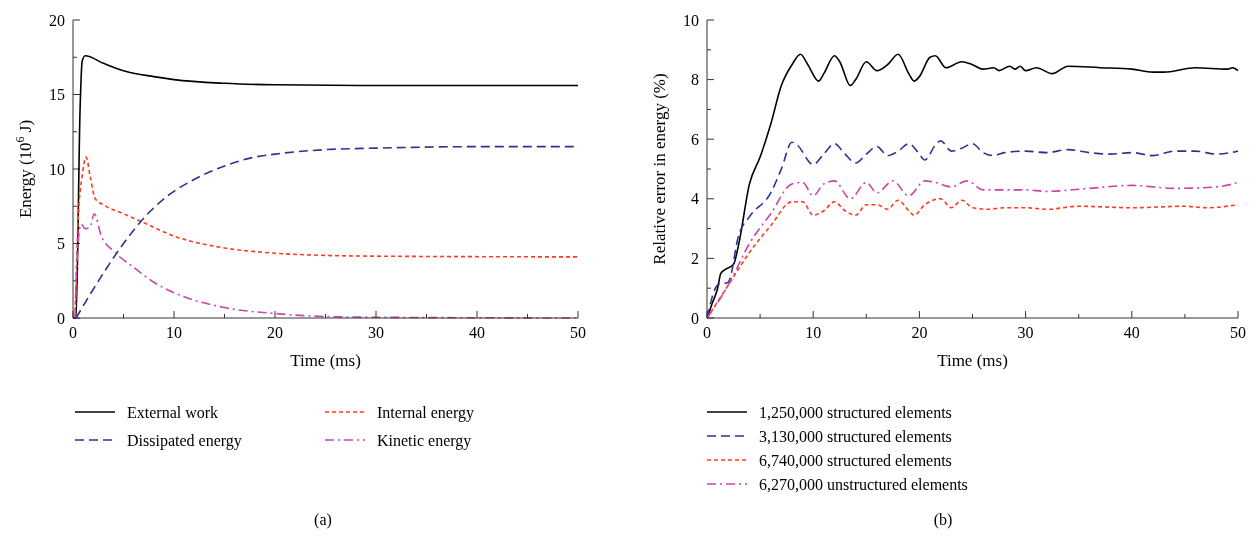 This screenshot has height=554, width=1256. What do you see at coordinates (61, 244) in the screenshot?
I see `y-tick-label: 5` at bounding box center [61, 244].